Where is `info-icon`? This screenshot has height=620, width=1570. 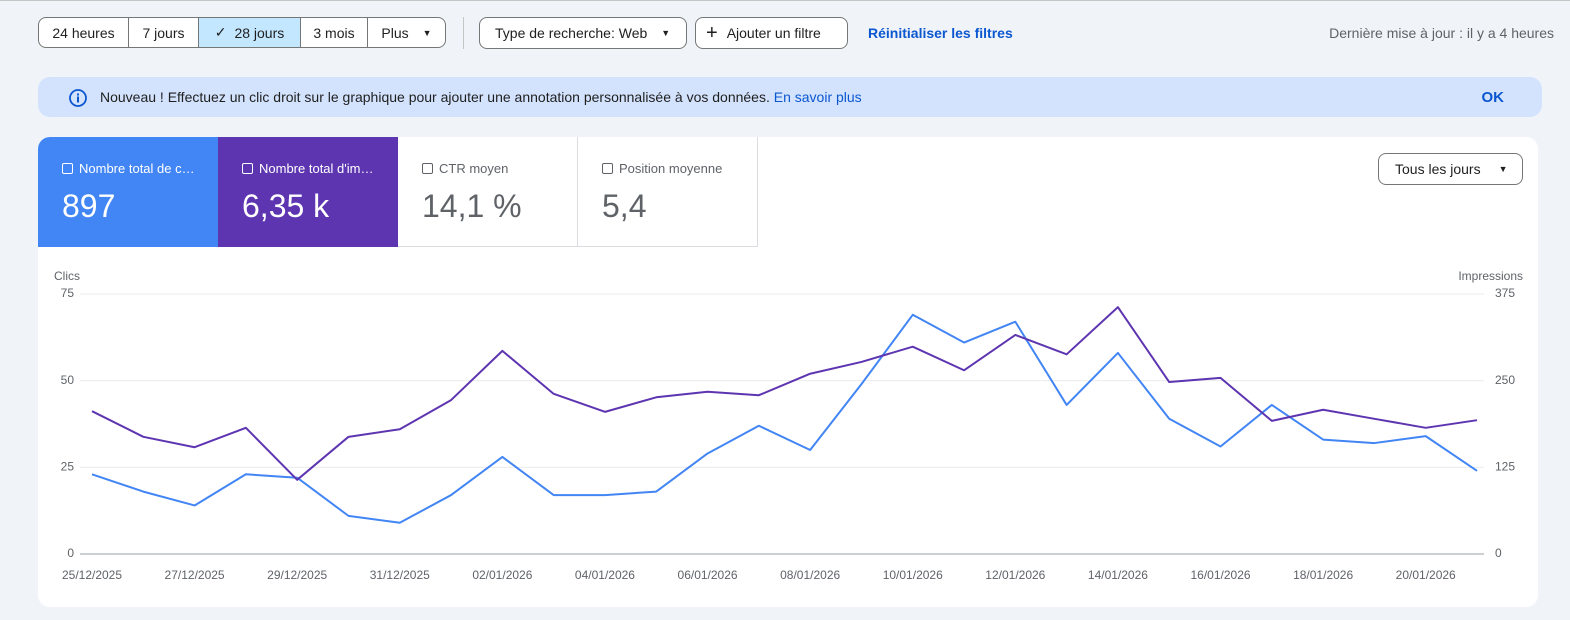 info-icon is located at coordinates (78, 98).